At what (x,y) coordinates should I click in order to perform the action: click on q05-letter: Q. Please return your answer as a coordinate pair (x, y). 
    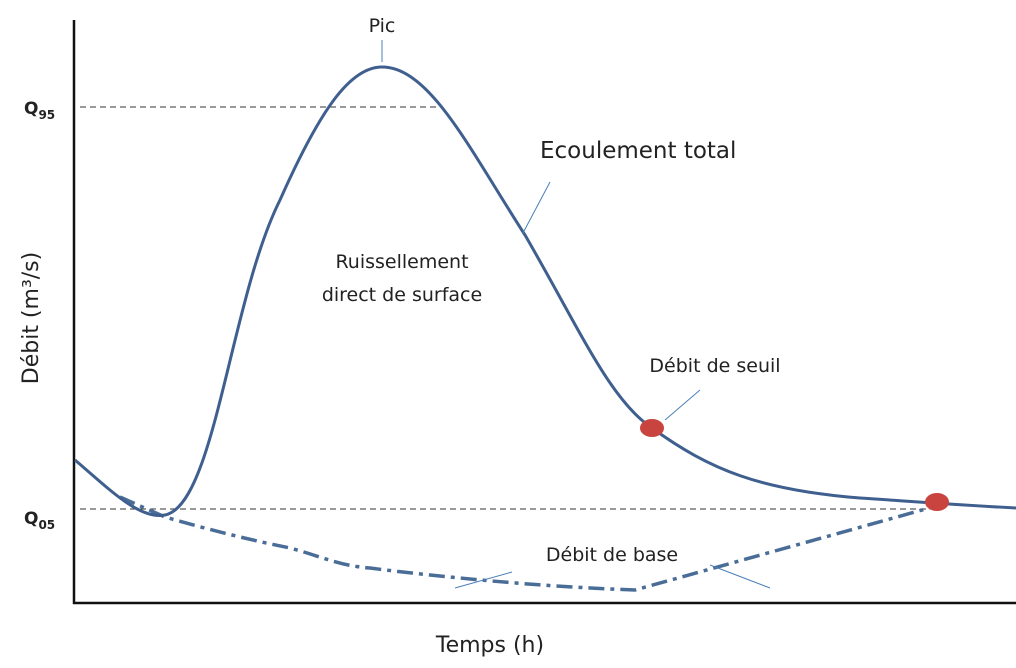
    Looking at the image, I should click on (31, 519).